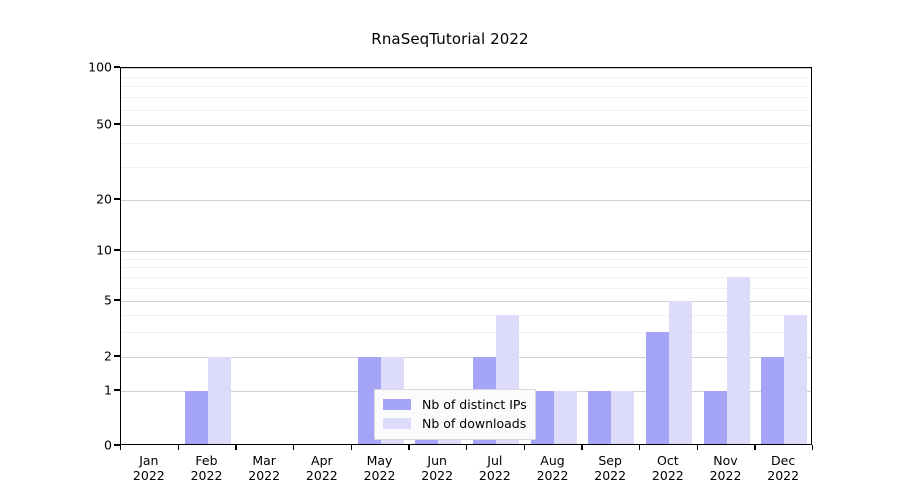 The height and width of the screenshot is (500, 900). Describe the element at coordinates (668, 460) in the screenshot. I see `x-tick-label-month: Oct` at that location.